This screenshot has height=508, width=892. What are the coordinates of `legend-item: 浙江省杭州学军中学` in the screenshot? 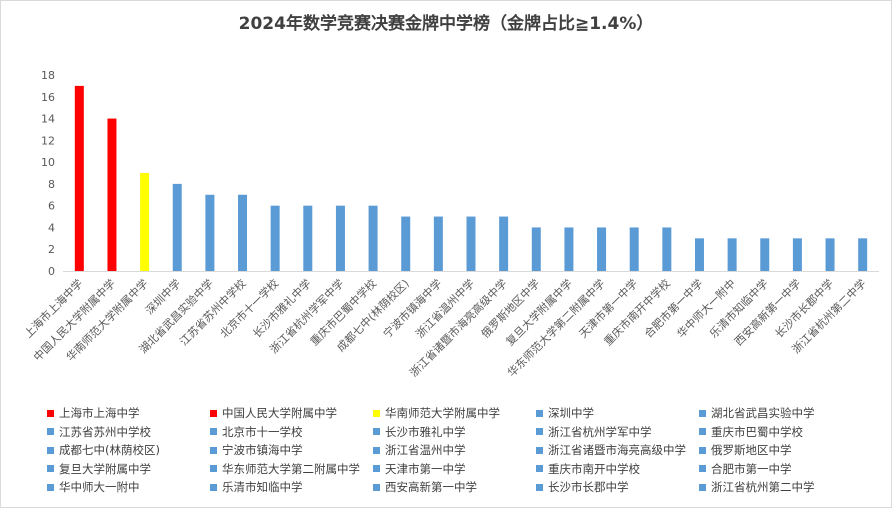 It's located at (616, 432).